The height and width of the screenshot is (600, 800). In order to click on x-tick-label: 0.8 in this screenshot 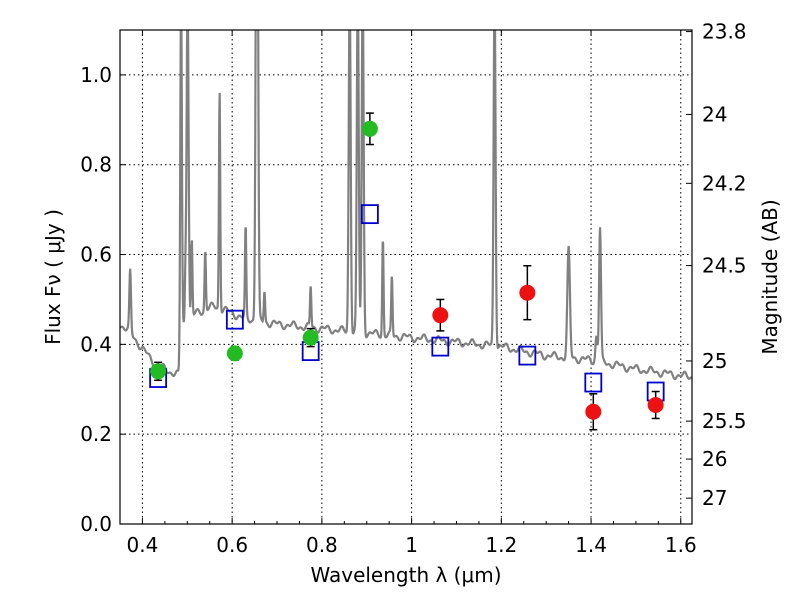, I will do `click(322, 545)`.